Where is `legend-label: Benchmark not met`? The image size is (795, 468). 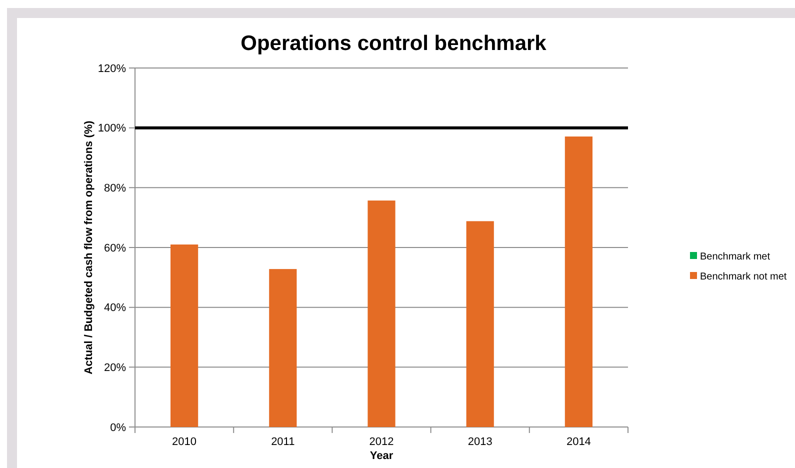 legend-label: Benchmark not met is located at coordinates (743, 277).